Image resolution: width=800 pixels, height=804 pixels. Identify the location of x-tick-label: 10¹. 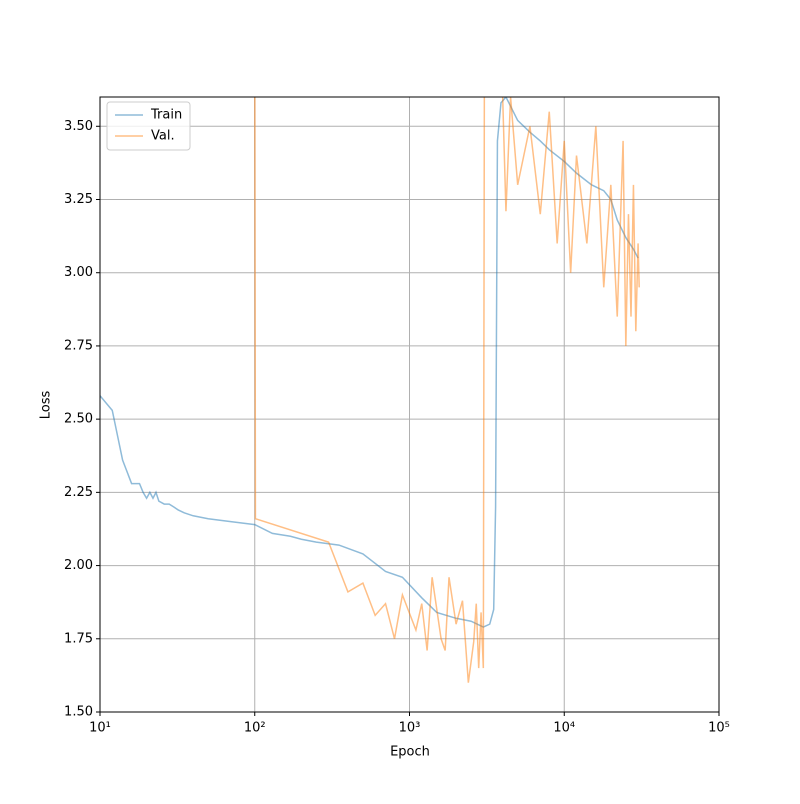
(100, 728).